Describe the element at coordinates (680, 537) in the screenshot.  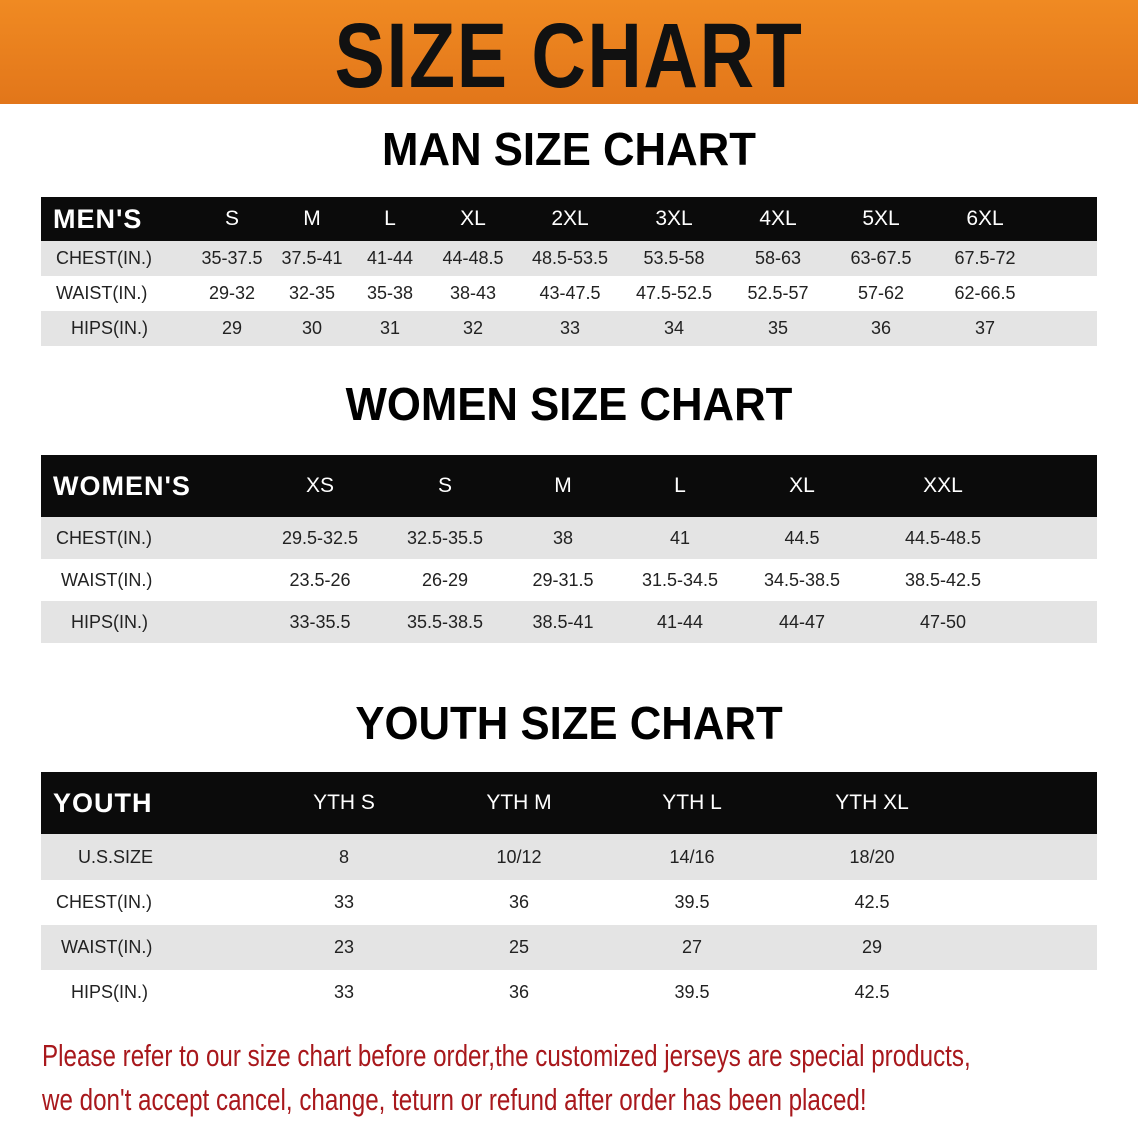
I see `table-cell: 41` at that location.